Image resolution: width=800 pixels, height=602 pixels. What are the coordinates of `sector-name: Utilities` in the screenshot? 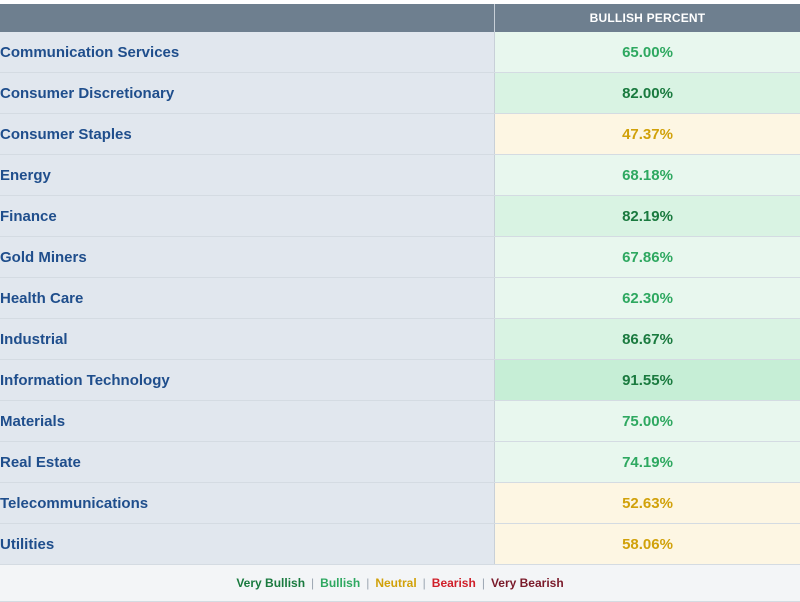 It's located at (247, 544).